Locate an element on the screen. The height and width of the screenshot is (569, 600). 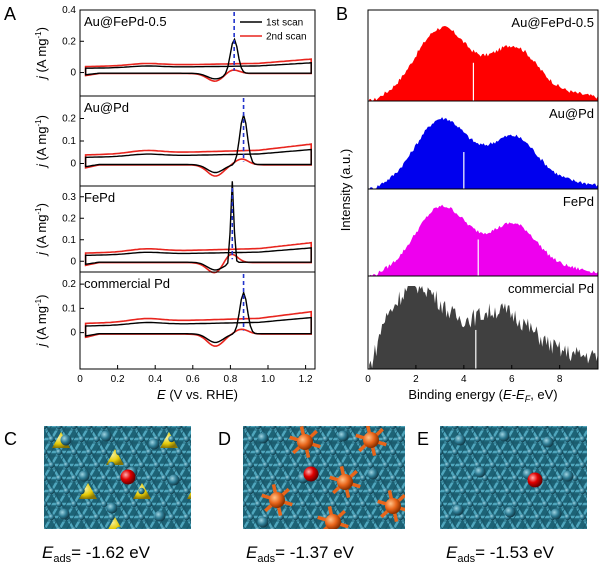
oxygen-adsorbate is located at coordinates (535, 480).